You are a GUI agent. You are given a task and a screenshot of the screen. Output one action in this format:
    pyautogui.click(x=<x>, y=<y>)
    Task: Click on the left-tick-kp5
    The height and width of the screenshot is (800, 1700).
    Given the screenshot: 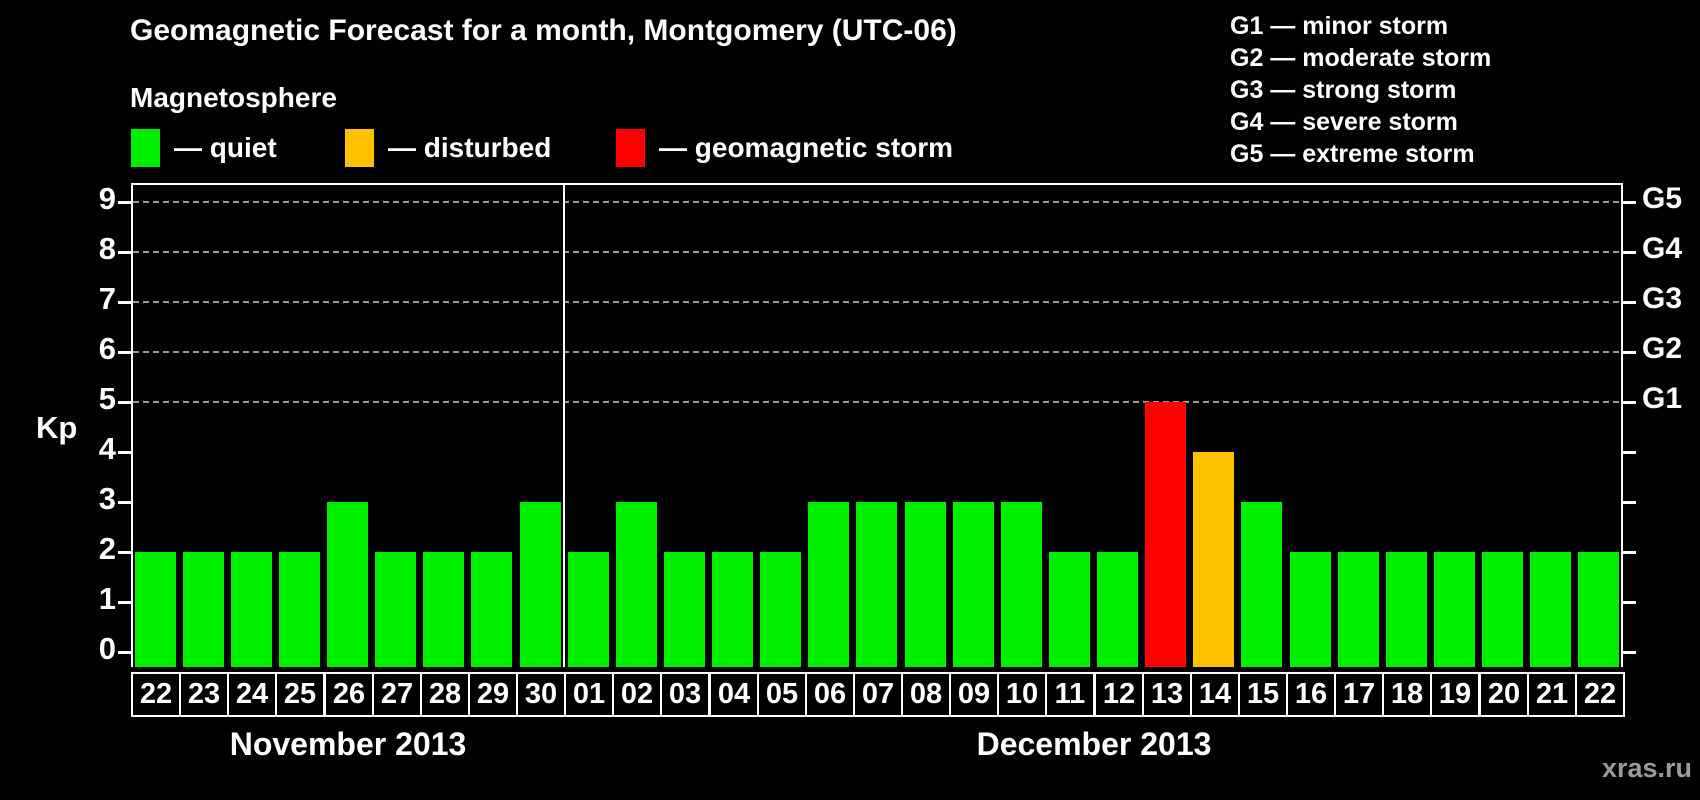 What is the action you would take?
    pyautogui.click(x=124, y=402)
    